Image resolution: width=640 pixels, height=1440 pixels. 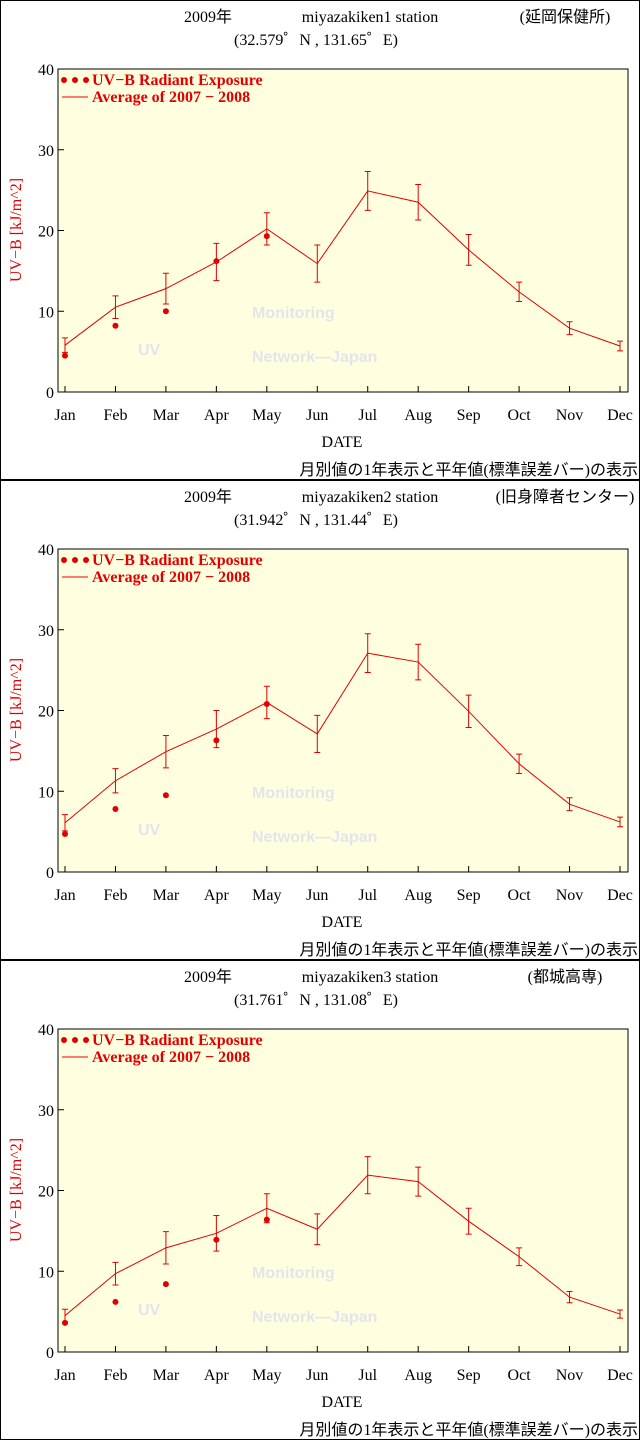 I want to click on coordinates: (31.942゜N , 131.44゜E), so click(x=316, y=520).